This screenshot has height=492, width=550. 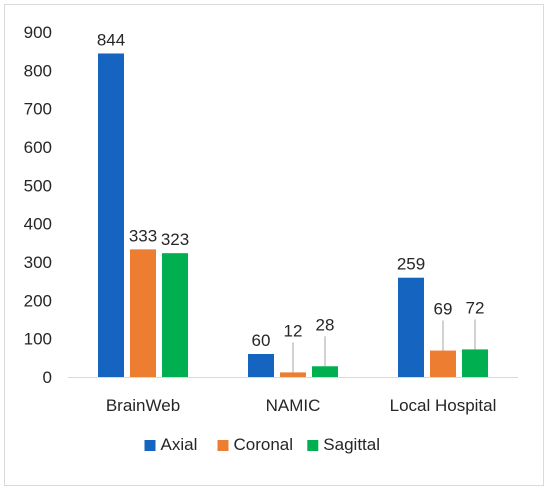 I want to click on y-tick-label: 200, so click(x=38, y=300).